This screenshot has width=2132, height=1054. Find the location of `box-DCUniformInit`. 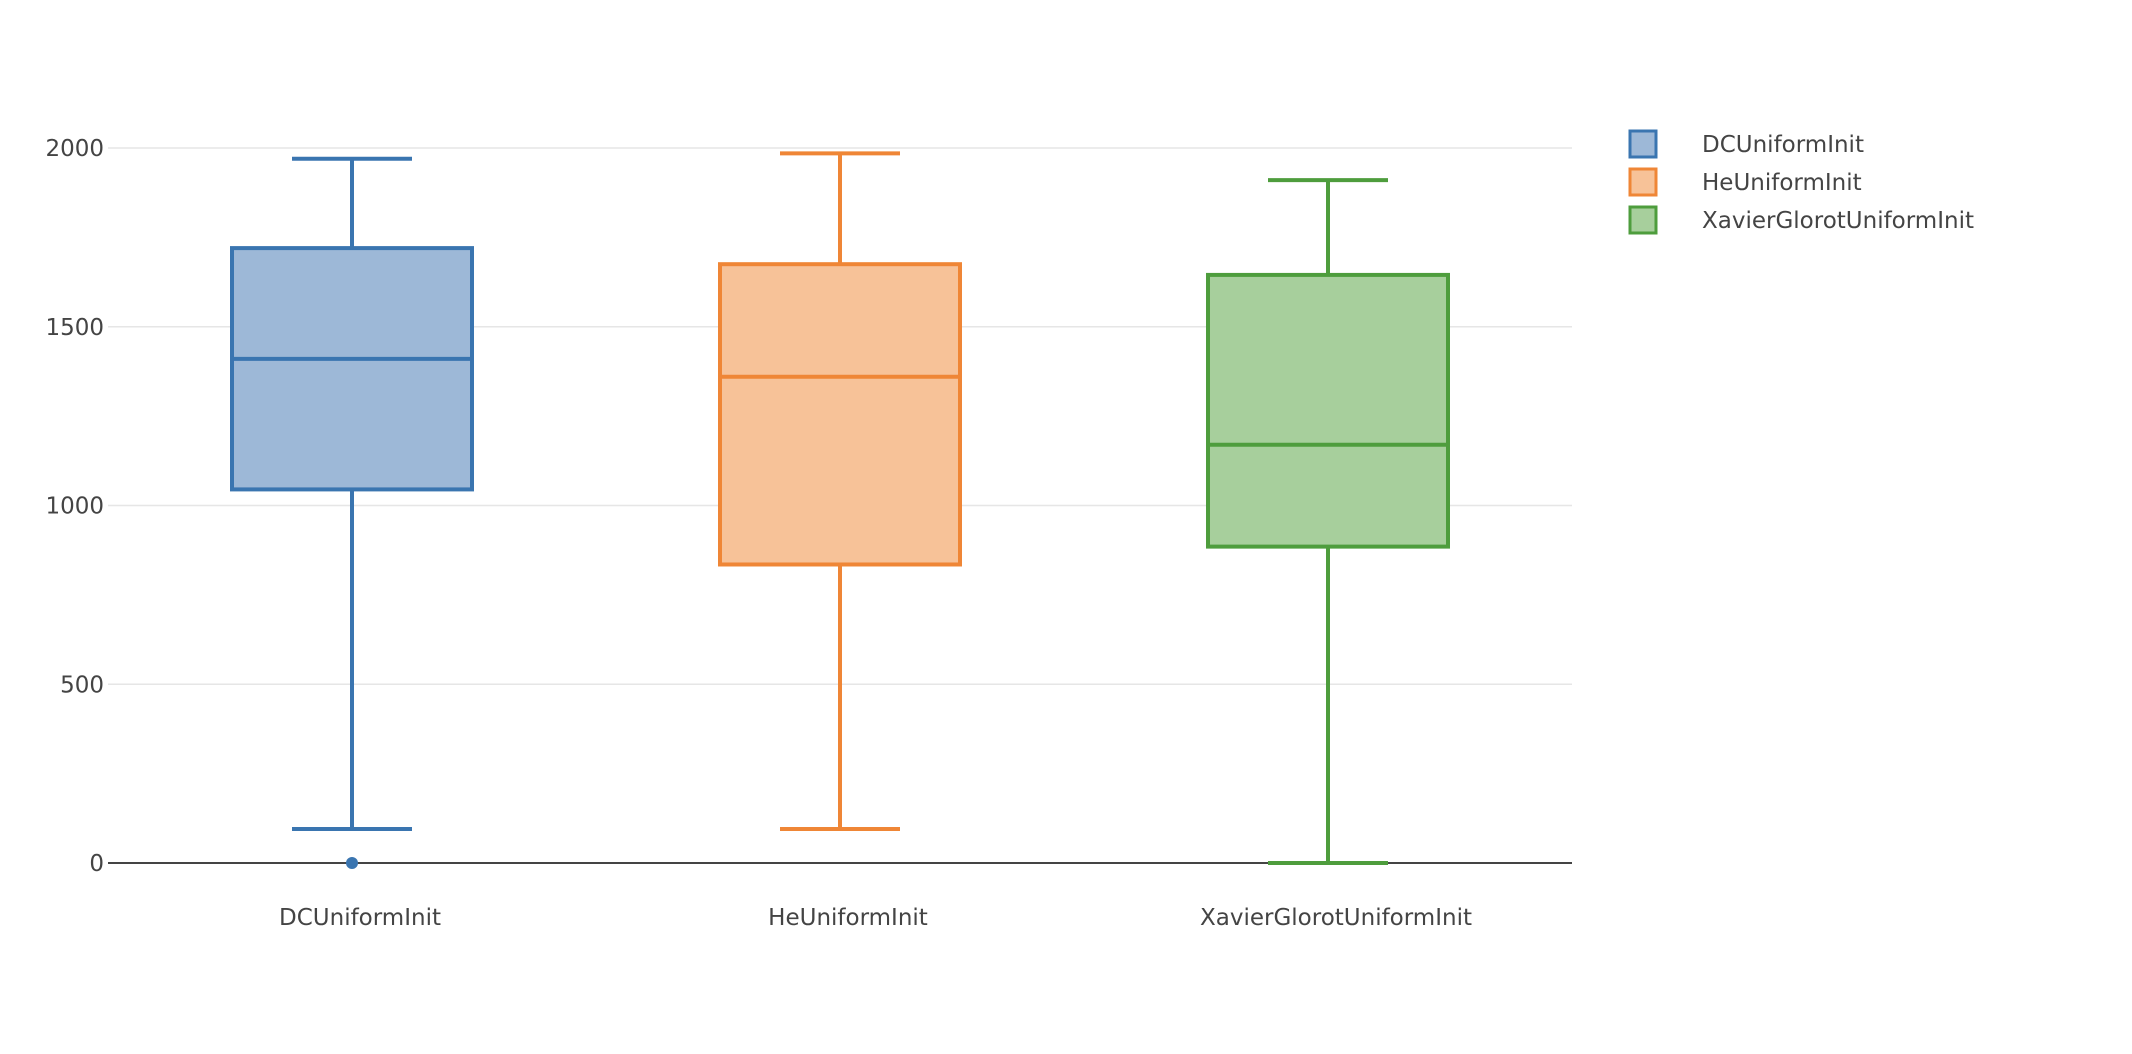

box-DCUniformInit is located at coordinates (352, 512).